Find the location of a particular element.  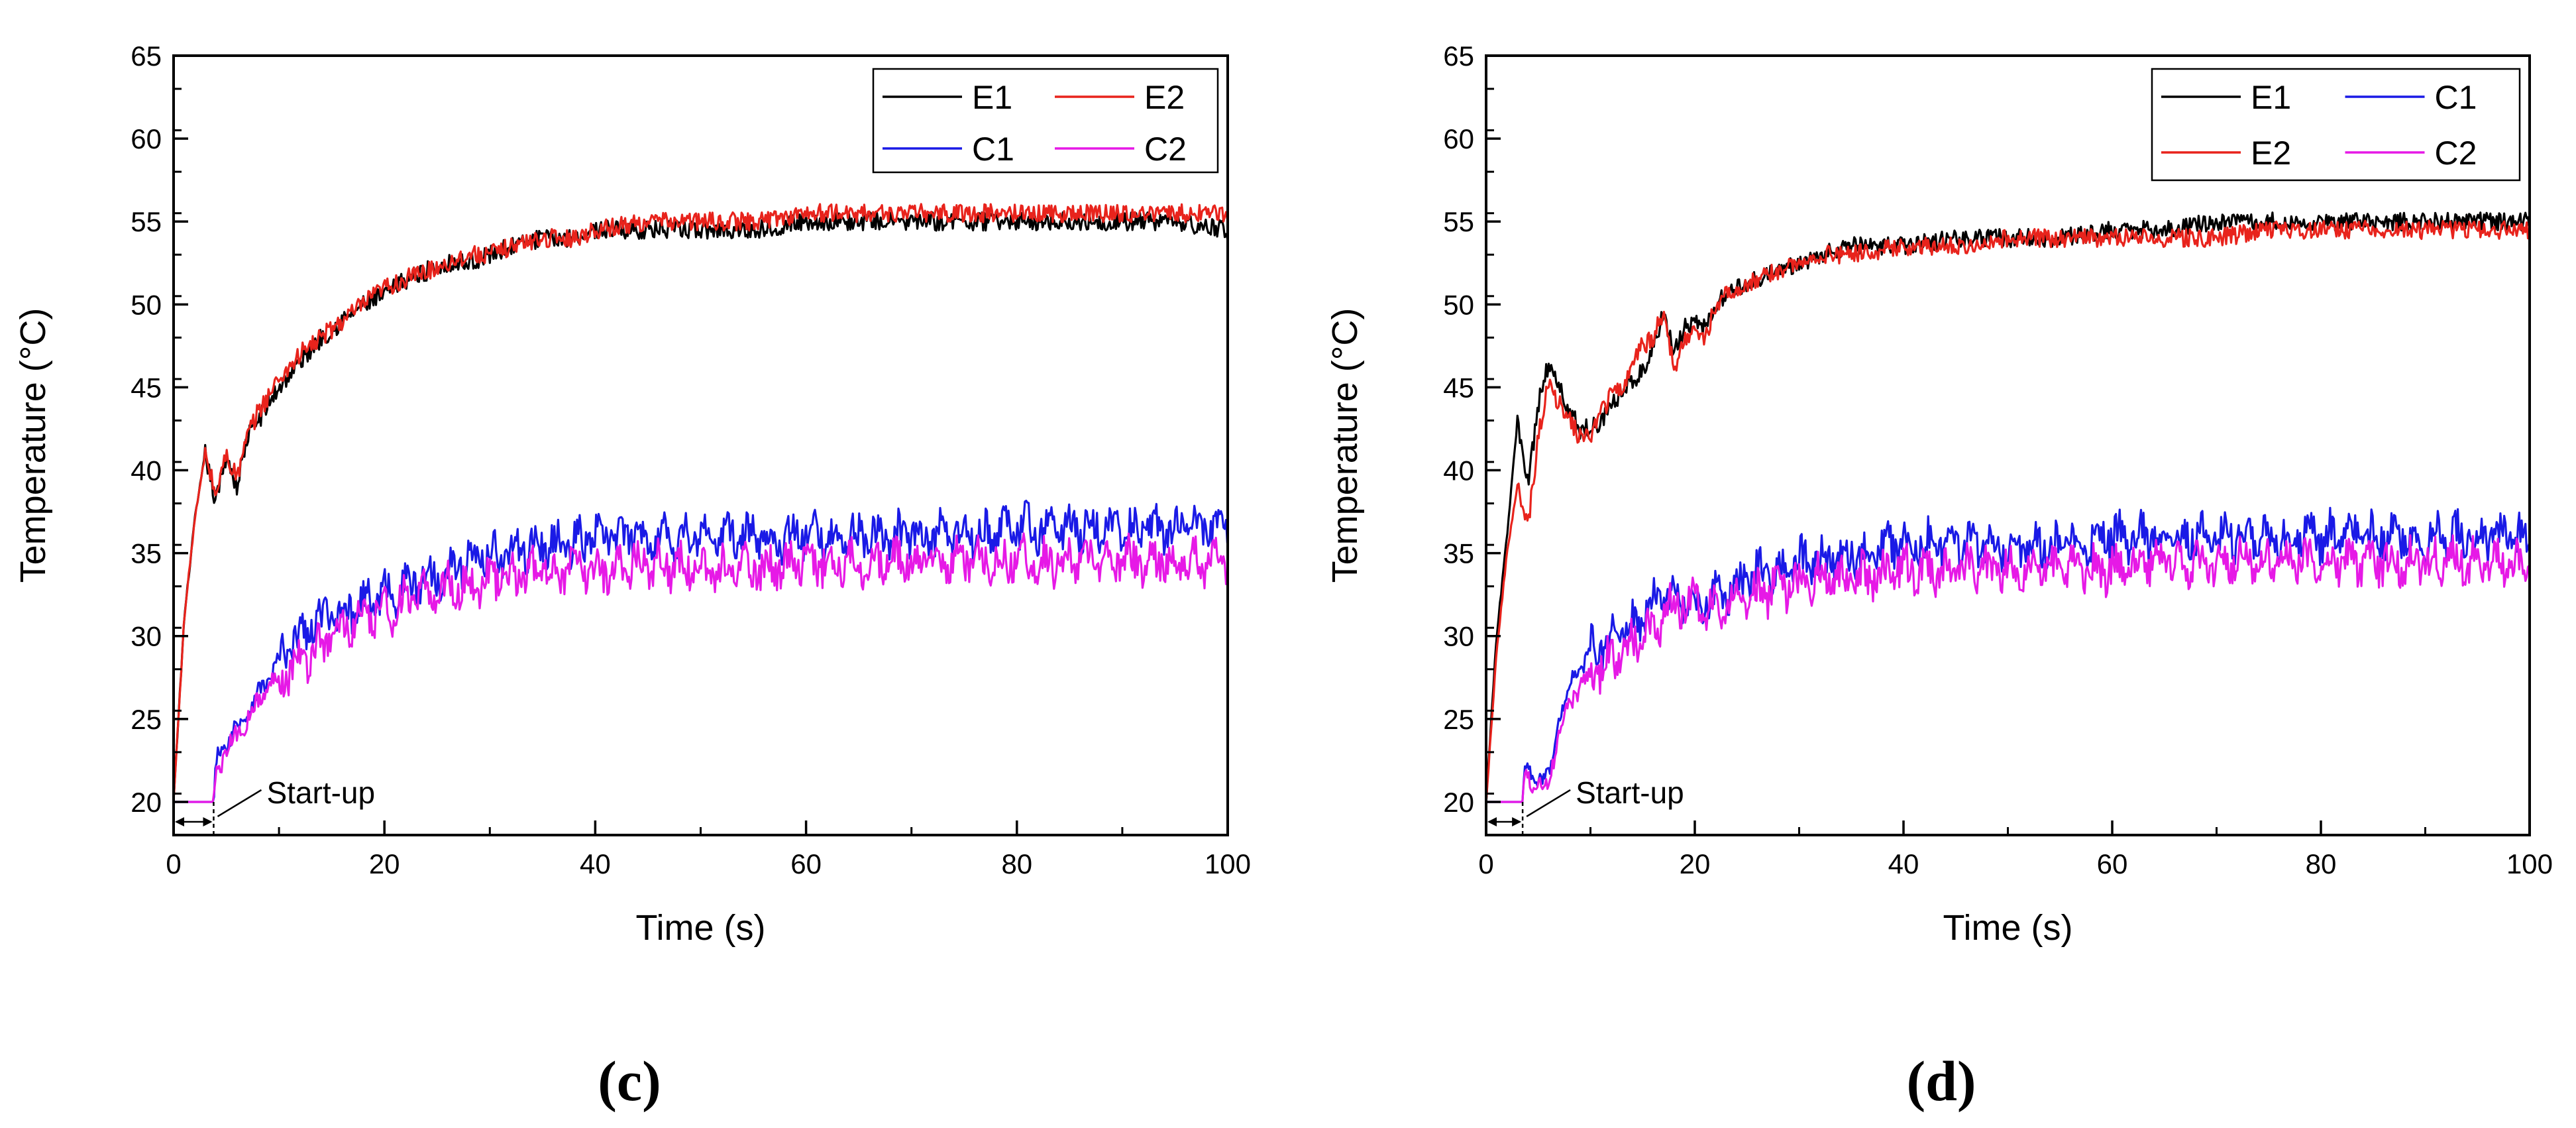

panel-label: (d) is located at coordinates (1941, 1081).